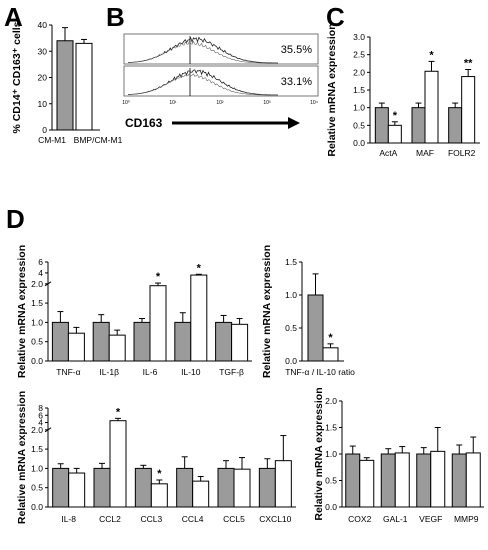  Describe the element at coordinates (126, 103) in the screenshot. I see `x-tick-label: 10⁰` at that location.